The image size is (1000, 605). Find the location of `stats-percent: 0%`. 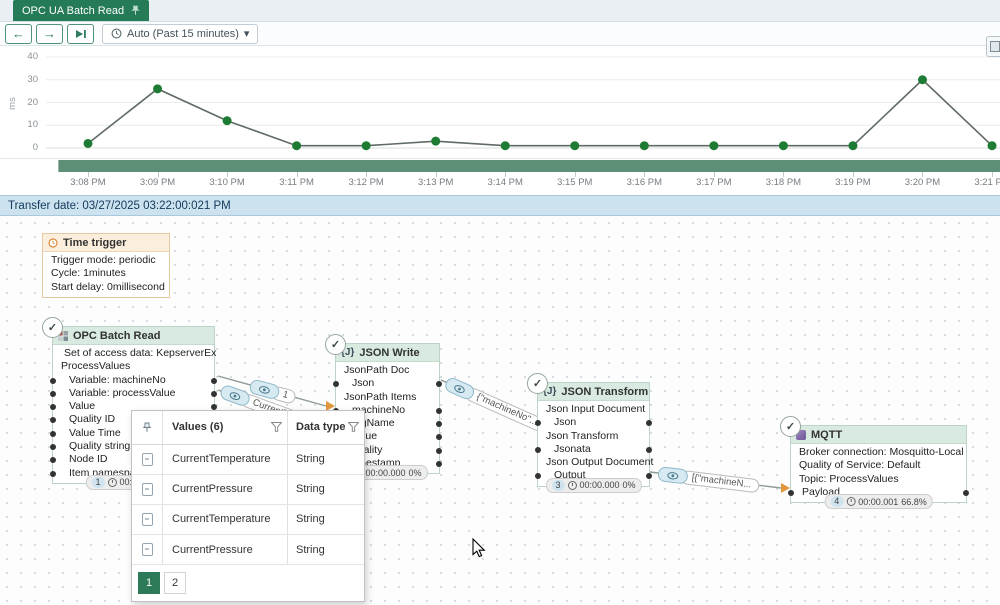

stats-percent: 0% is located at coordinates (415, 472).